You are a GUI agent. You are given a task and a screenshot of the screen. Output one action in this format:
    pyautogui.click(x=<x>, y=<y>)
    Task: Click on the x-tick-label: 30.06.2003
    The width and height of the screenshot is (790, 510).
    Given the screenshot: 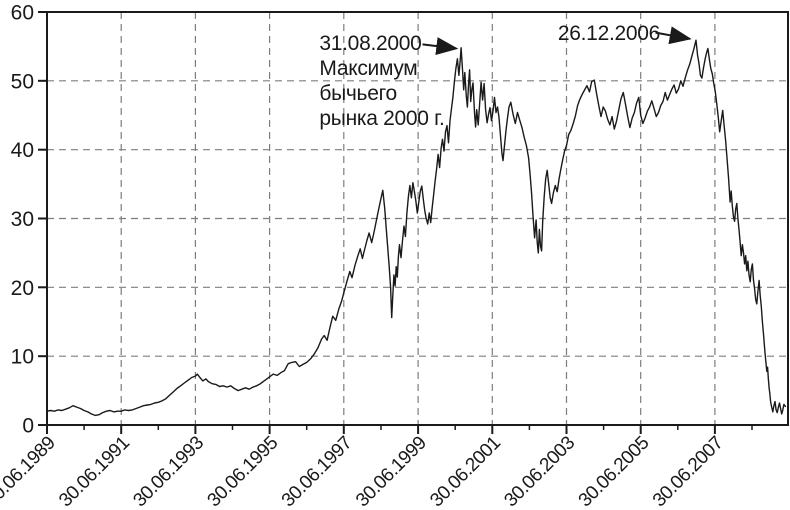 What is the action you would take?
    pyautogui.click(x=539, y=471)
    